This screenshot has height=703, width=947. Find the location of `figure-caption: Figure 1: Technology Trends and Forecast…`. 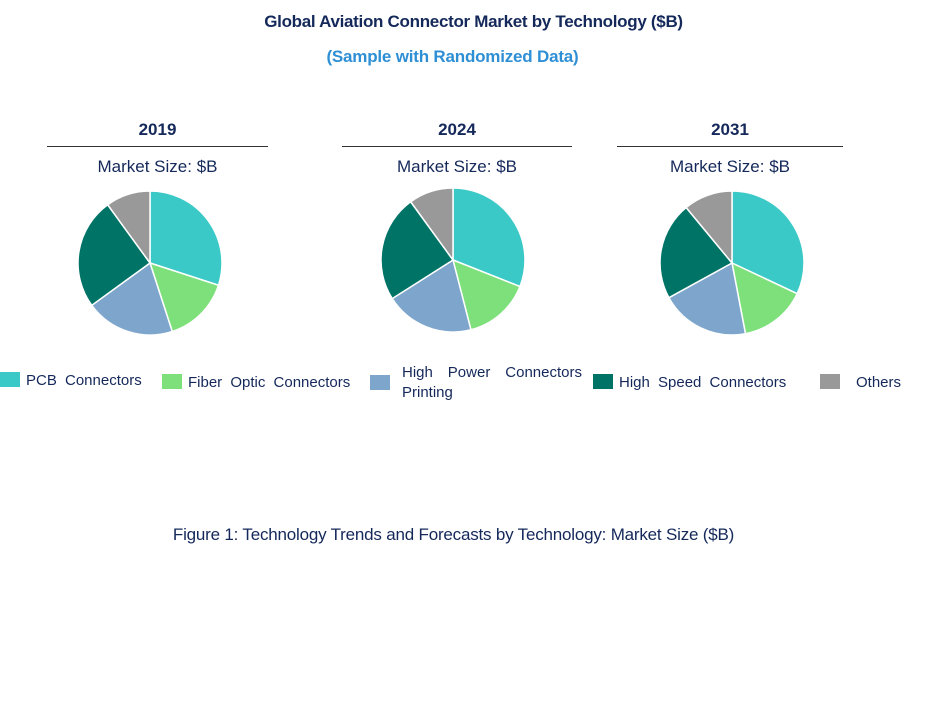

figure-caption: Figure 1: Technology Trends and Forecast… is located at coordinates (453, 534).